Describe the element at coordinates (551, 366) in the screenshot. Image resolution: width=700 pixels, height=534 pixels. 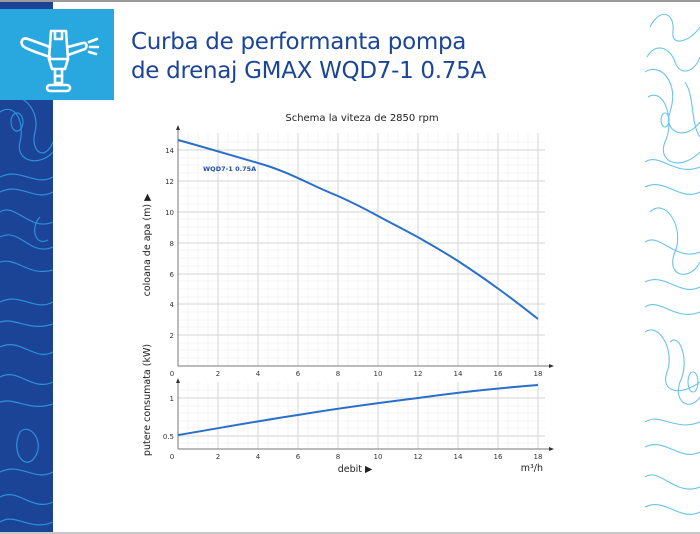
I see `head-x-arrow-icon` at that location.